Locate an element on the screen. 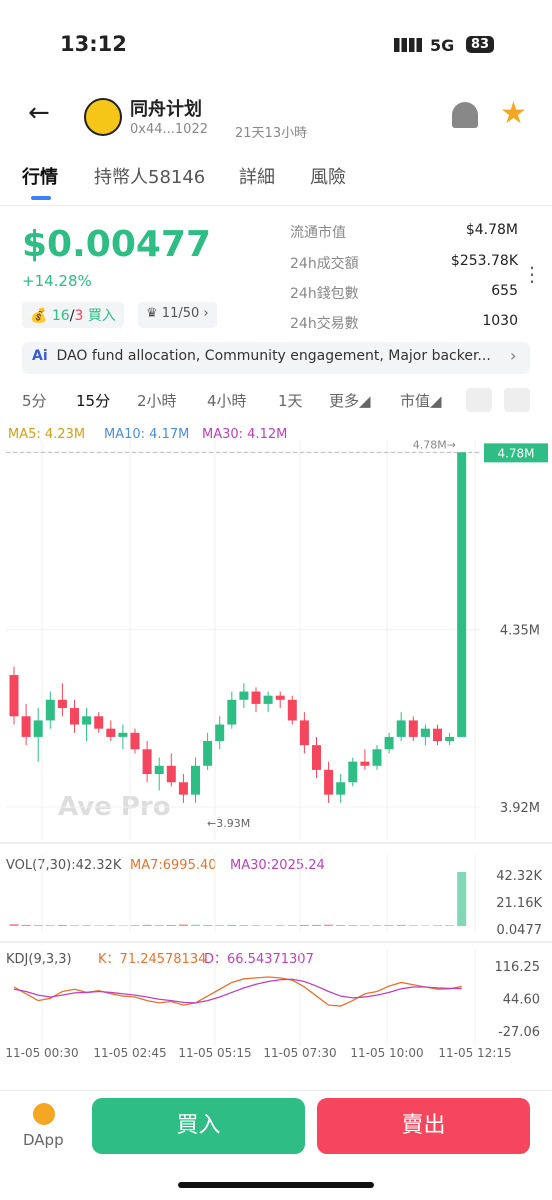 The width and height of the screenshot is (552, 1200). kdj-d-label: D：66.54371307 is located at coordinates (259, 959).